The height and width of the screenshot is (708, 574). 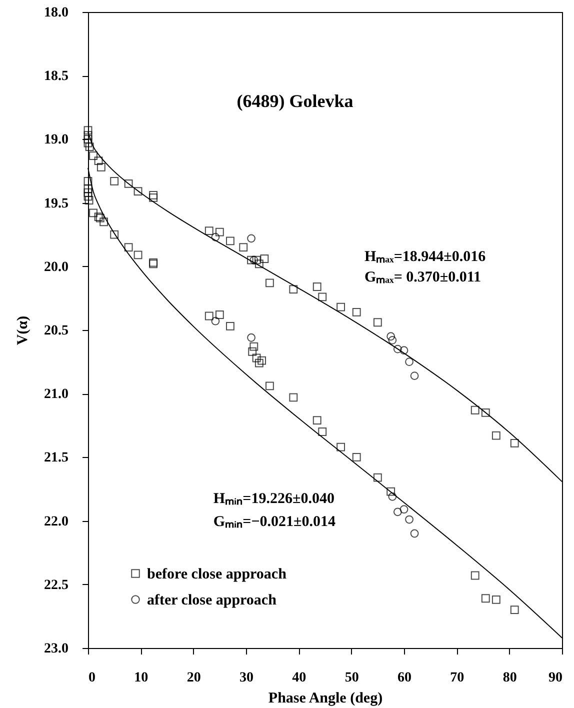 I want to click on x-tick-label: 90, so click(x=555, y=678).